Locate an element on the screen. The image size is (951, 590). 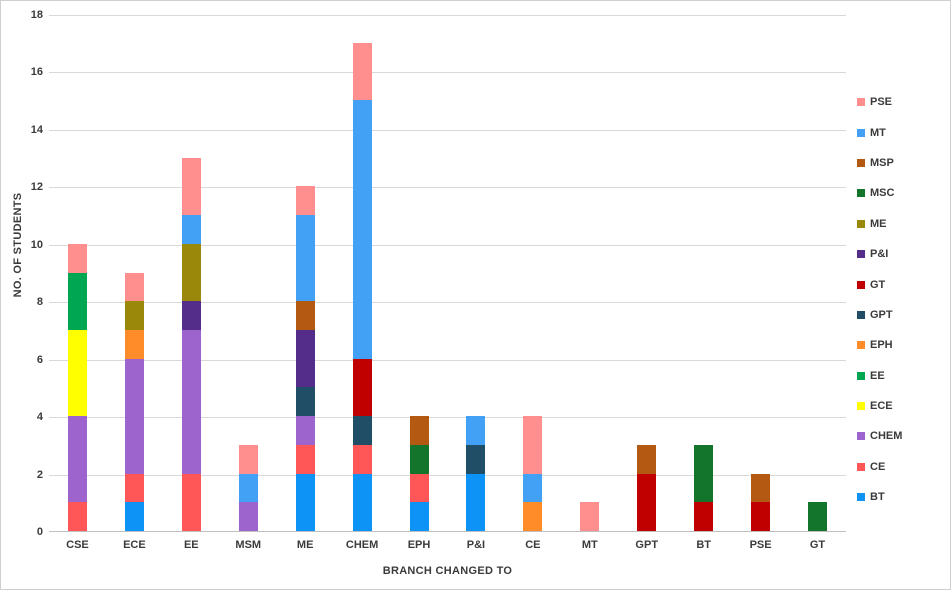
legend-label: P&I is located at coordinates (879, 254).